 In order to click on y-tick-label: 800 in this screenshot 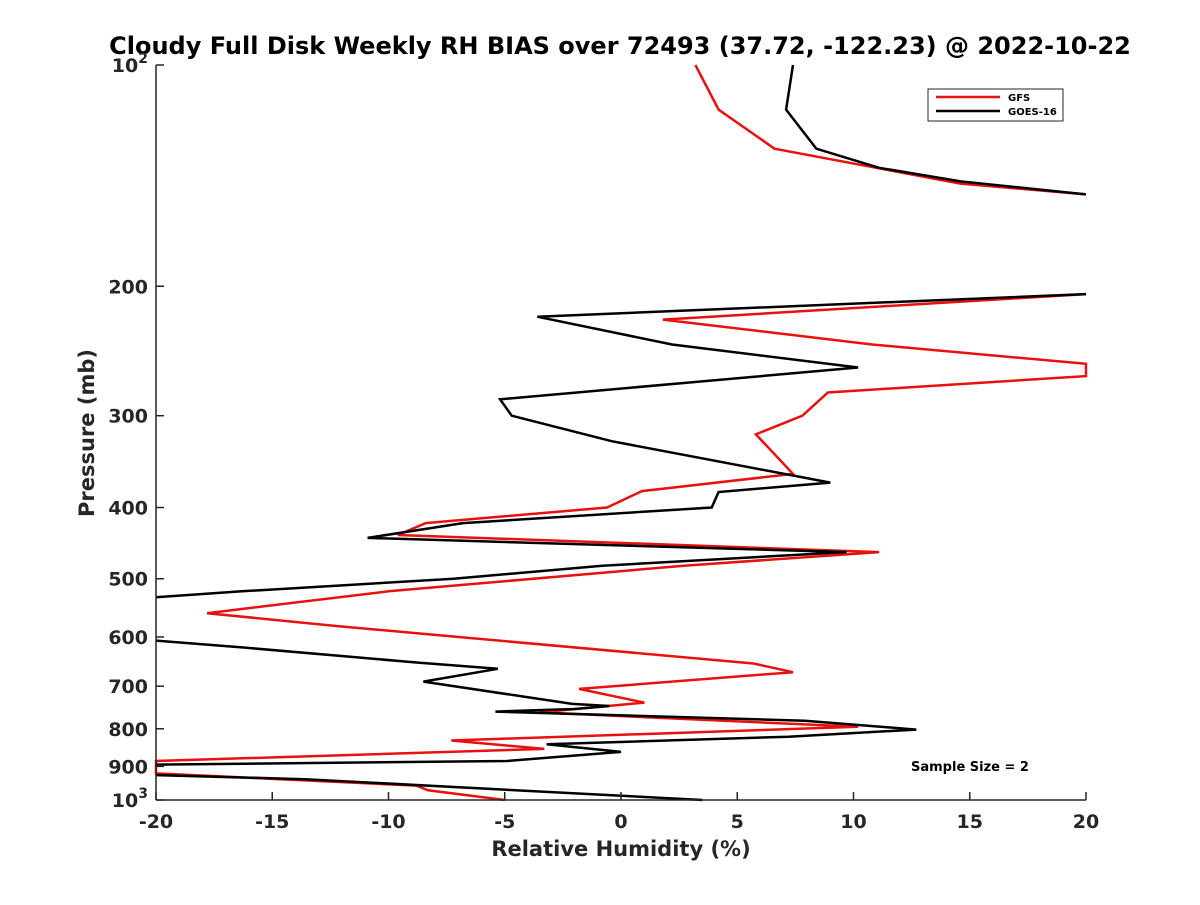, I will do `click(128, 730)`.